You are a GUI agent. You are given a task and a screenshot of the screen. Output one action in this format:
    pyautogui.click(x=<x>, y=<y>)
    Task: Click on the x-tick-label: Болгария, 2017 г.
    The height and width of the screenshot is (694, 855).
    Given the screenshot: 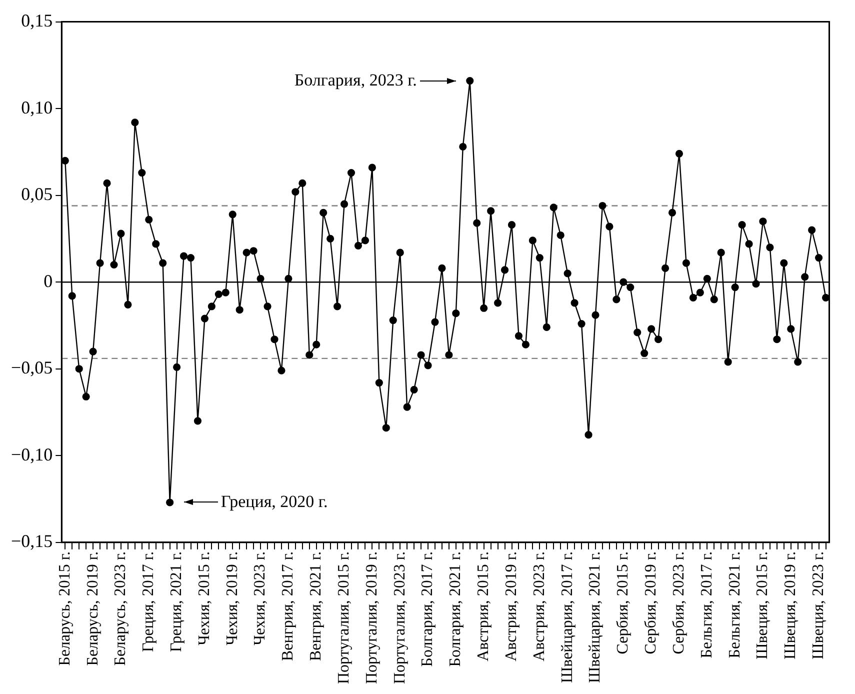 What is the action you would take?
    pyautogui.click(x=427, y=609)
    